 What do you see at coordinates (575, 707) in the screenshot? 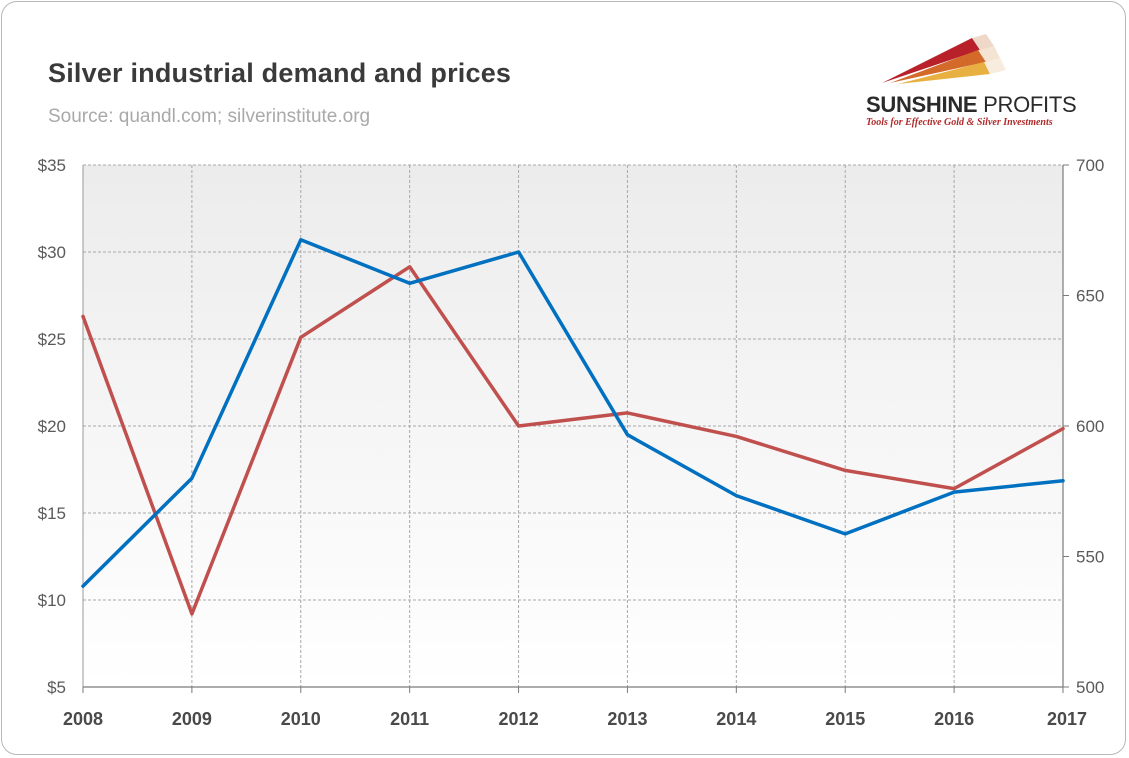
I see `x-axis: 2008 2009 2010 2011 2012 2013 2014 2015 2016 2017` at bounding box center [575, 707].